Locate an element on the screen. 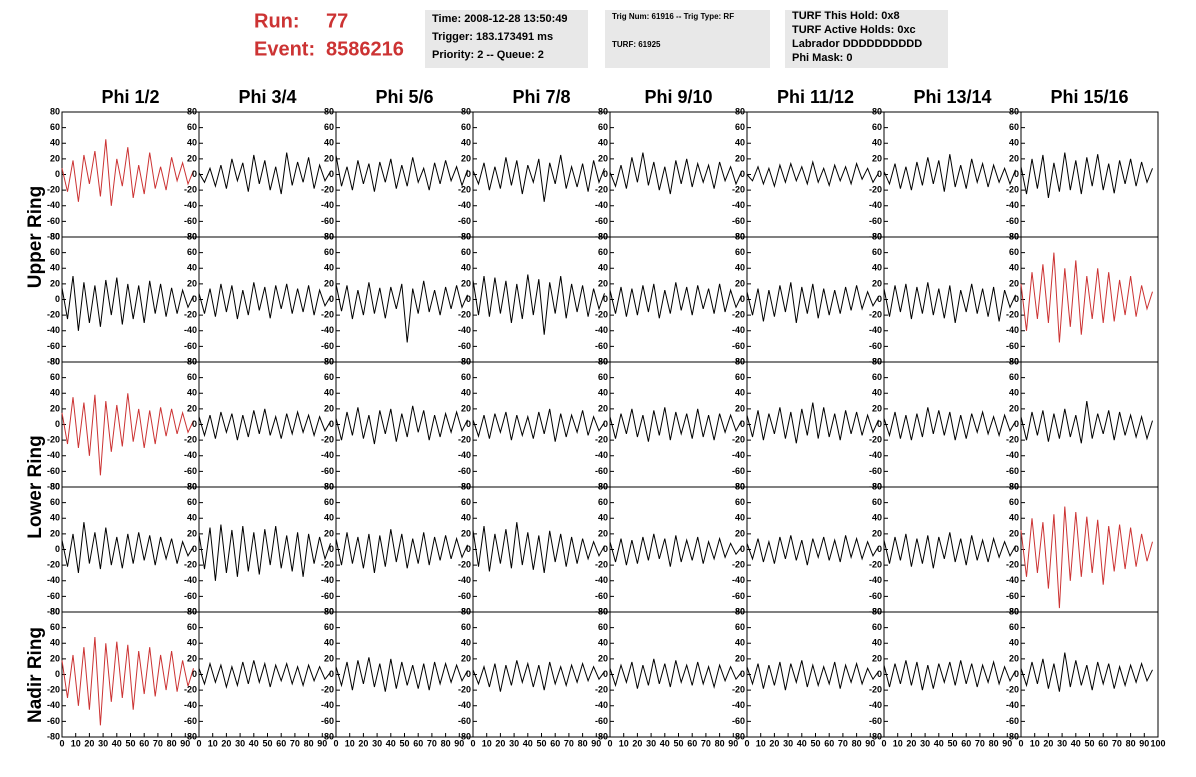 This screenshot has width=1196, height=777. ring-label: Upper Ring is located at coordinates (35, 237).